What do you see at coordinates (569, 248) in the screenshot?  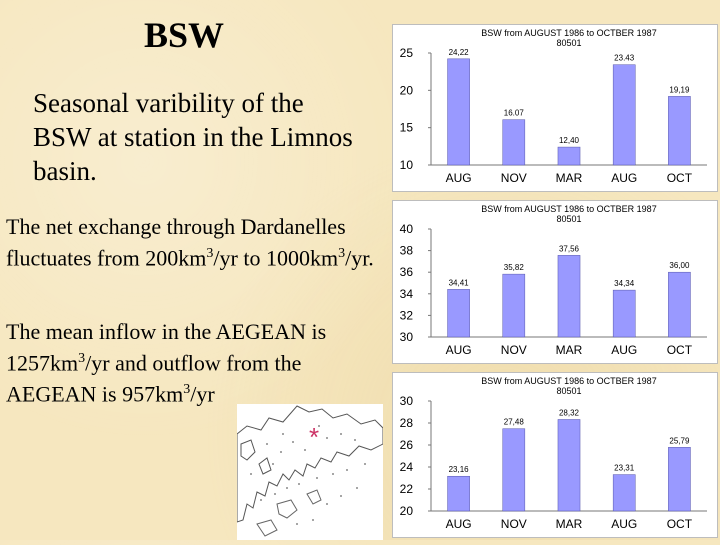 I see `data-label: 37,56` at bounding box center [569, 248].